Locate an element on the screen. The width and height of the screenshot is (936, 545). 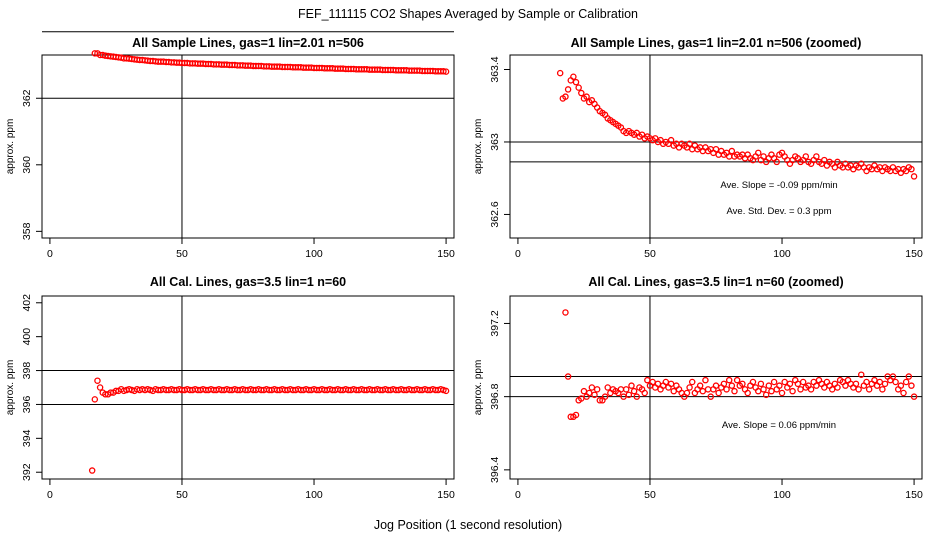
y-tick-label: 396.8 is located at coordinates (495, 396).